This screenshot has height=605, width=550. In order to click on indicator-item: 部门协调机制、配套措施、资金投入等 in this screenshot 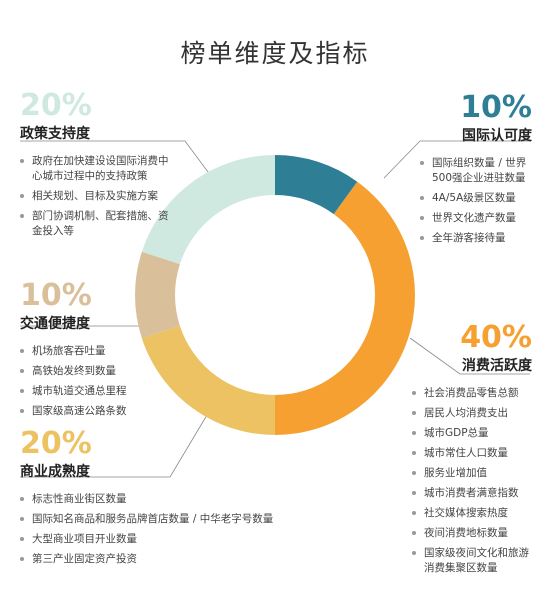, I will do `click(95, 224)`.